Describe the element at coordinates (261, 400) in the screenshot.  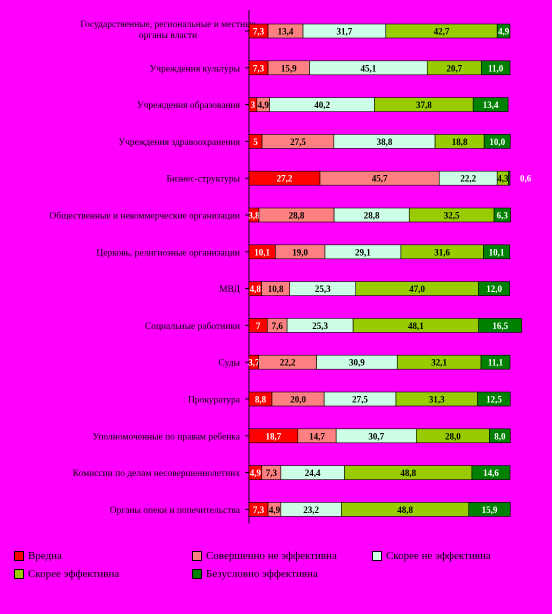
I see `data-label: 8,8` at that location.